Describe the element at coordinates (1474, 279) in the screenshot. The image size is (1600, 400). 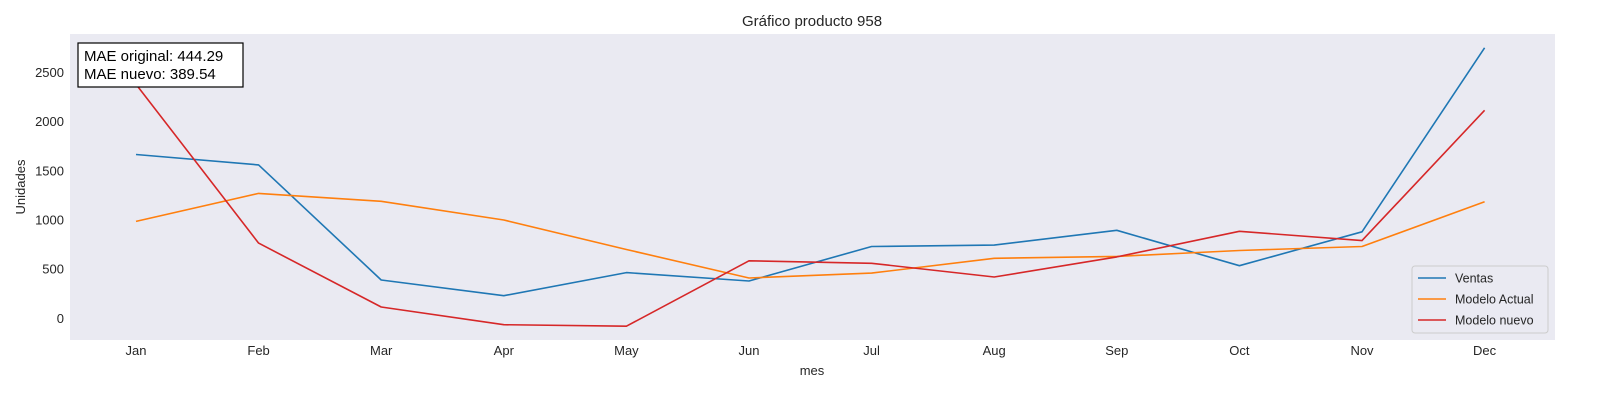
I see `legend-label-ventas: Ventas` at that location.